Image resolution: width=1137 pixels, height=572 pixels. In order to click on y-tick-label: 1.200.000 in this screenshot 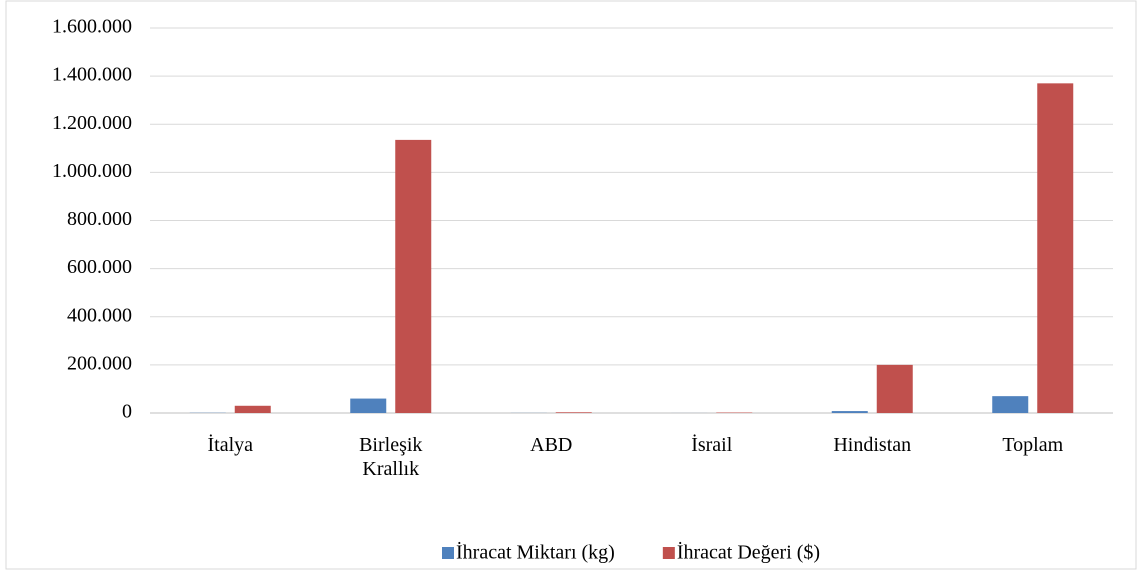, I will do `click(92, 123)`.